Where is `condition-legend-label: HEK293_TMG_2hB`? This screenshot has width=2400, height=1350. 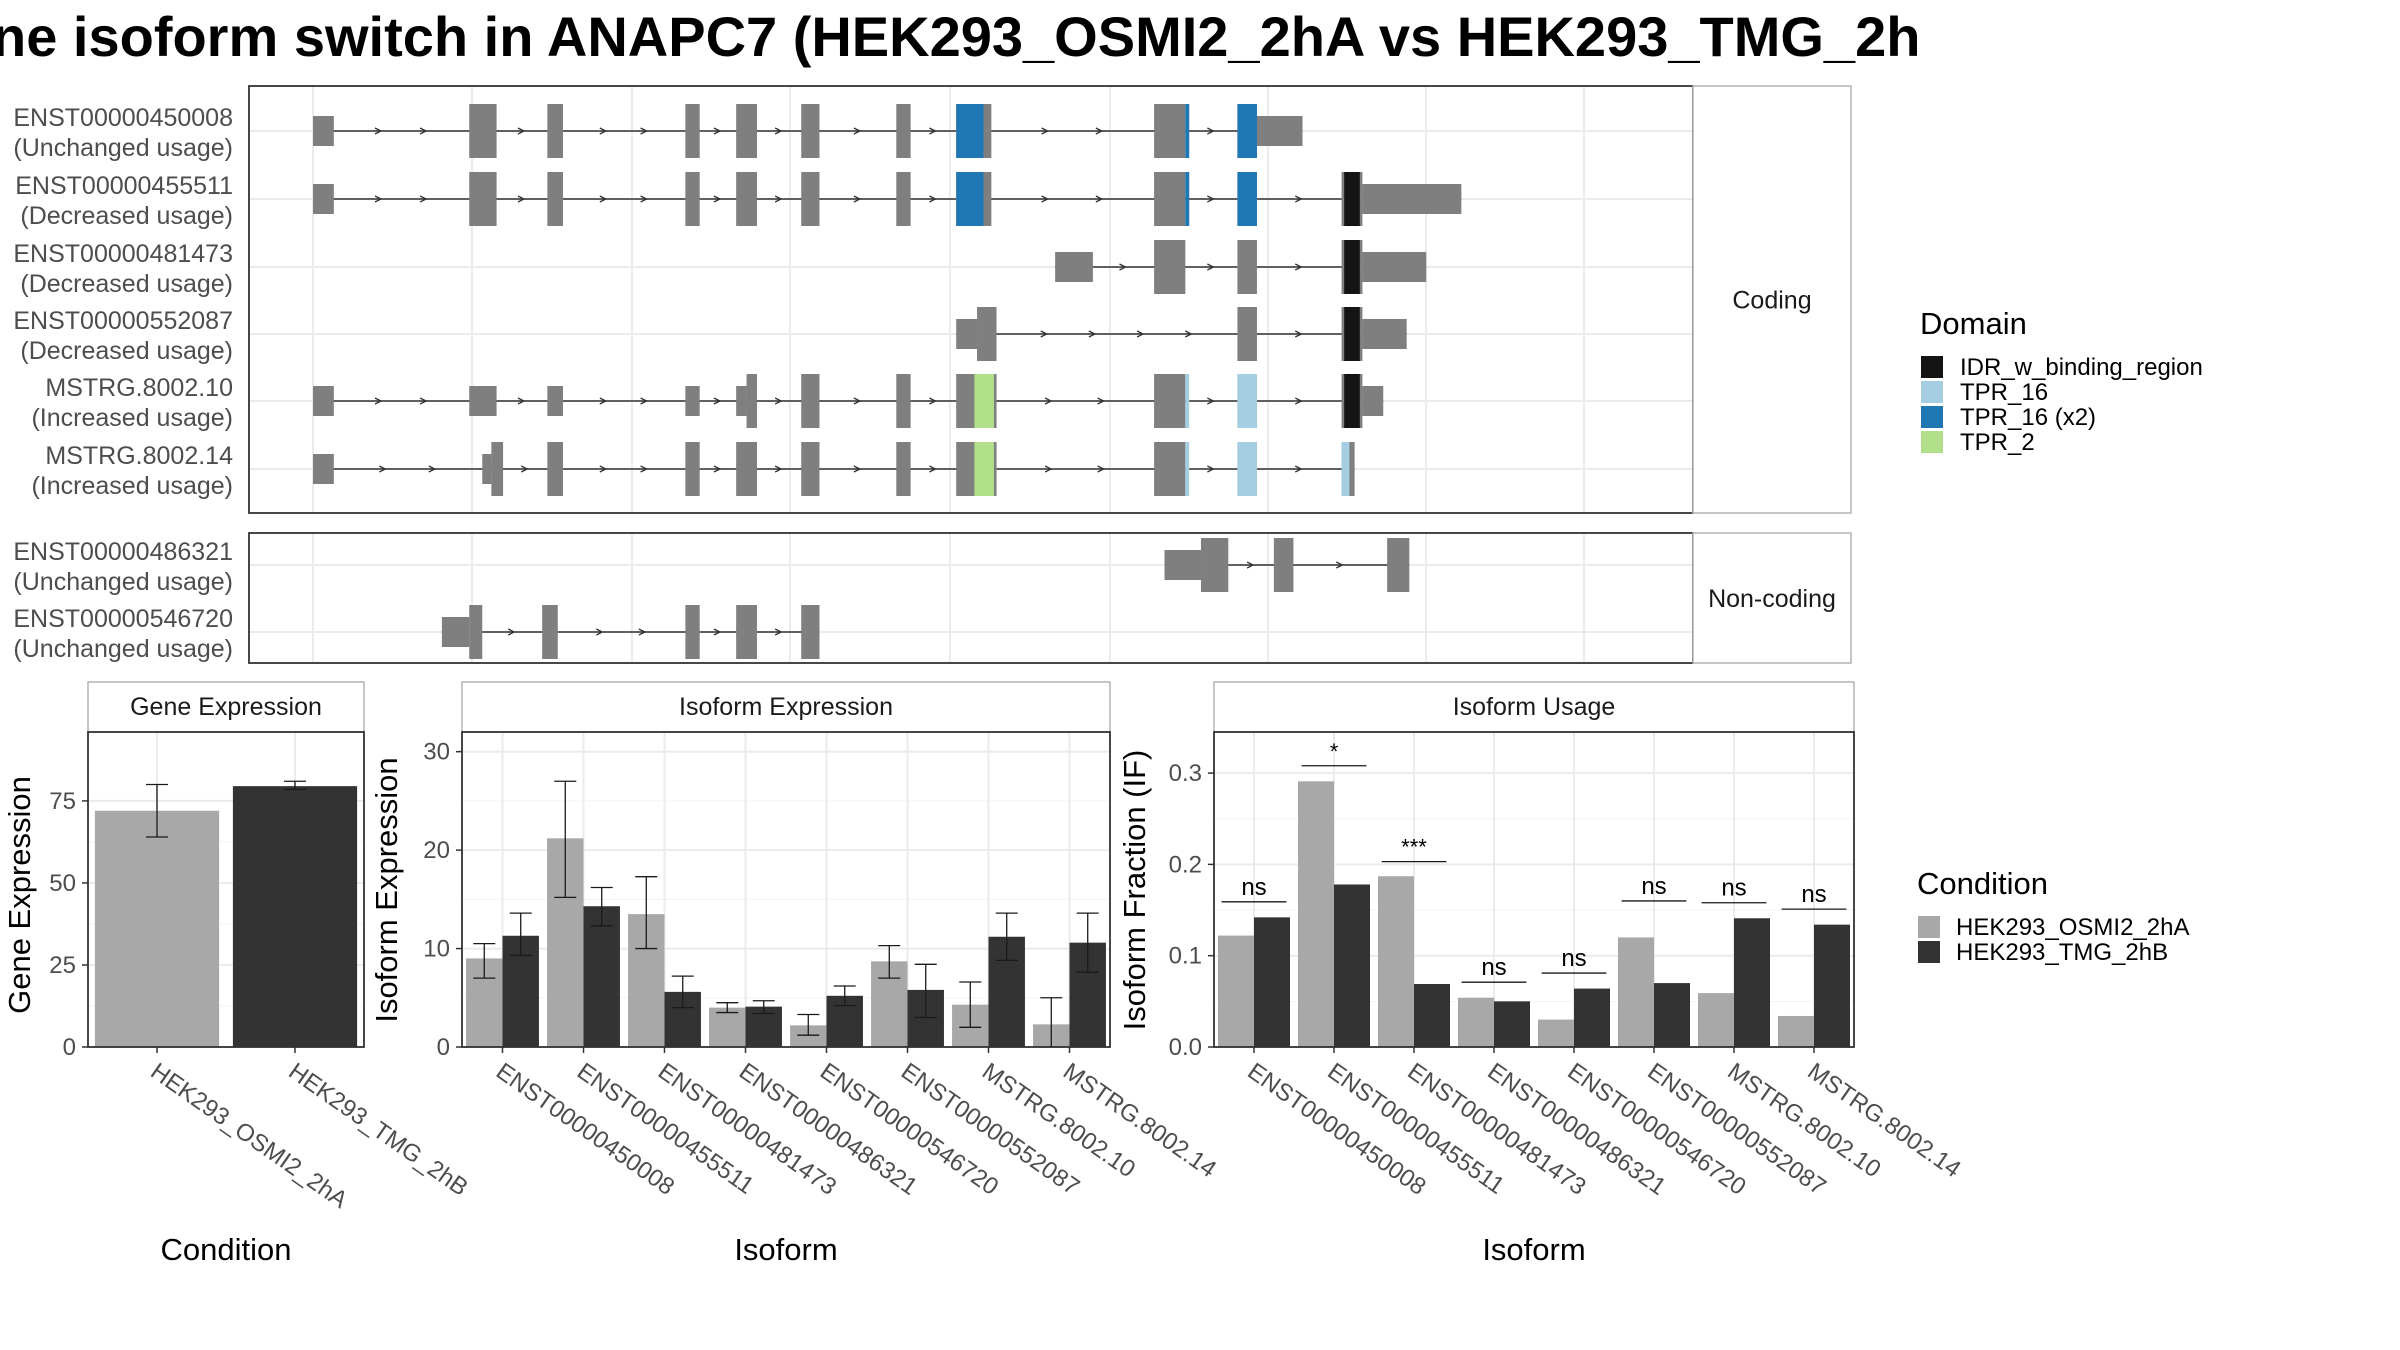 condition-legend-label: HEK293_TMG_2hB is located at coordinates (2062, 952).